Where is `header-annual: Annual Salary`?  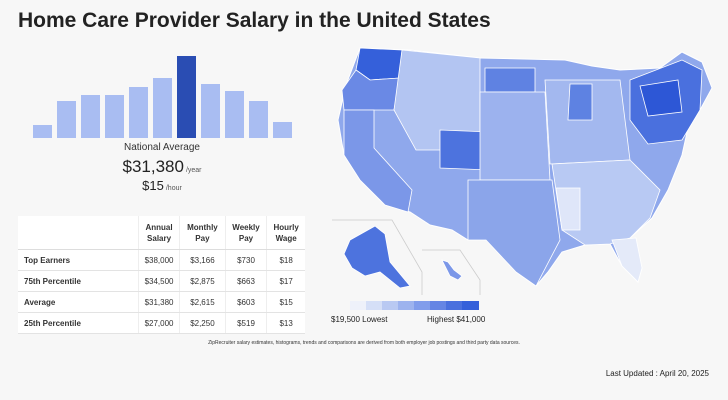 header-annual: Annual Salary is located at coordinates (158, 233).